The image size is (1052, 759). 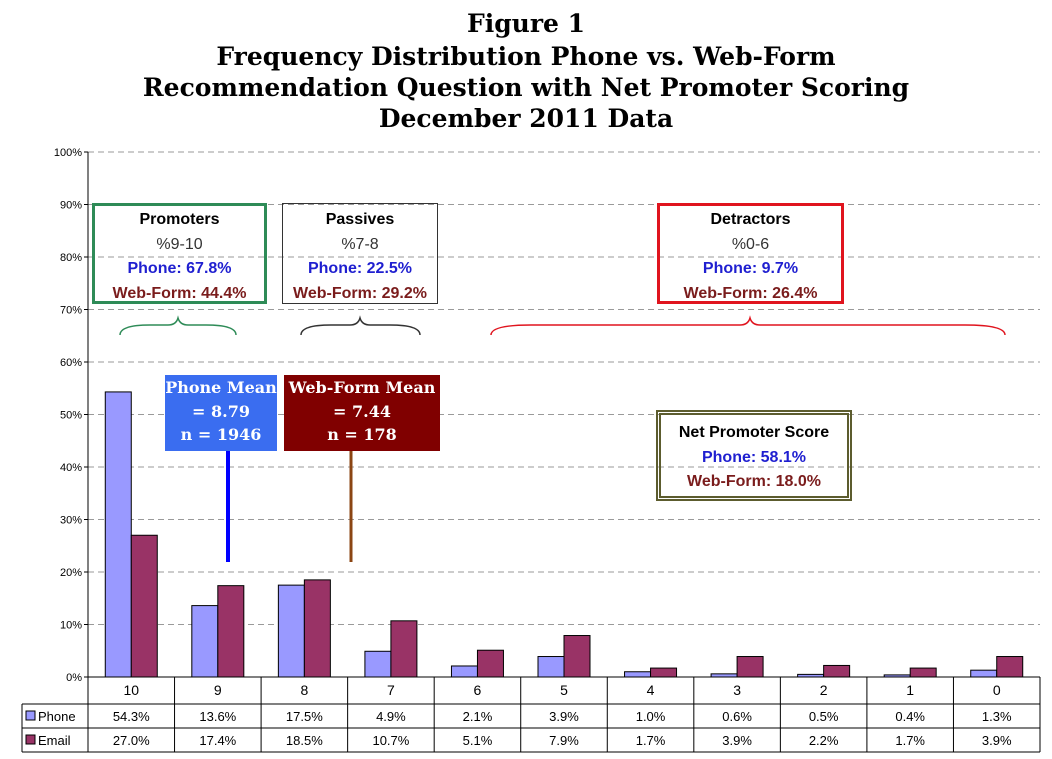 I want to click on x-tick-label: 4, so click(x=651, y=690).